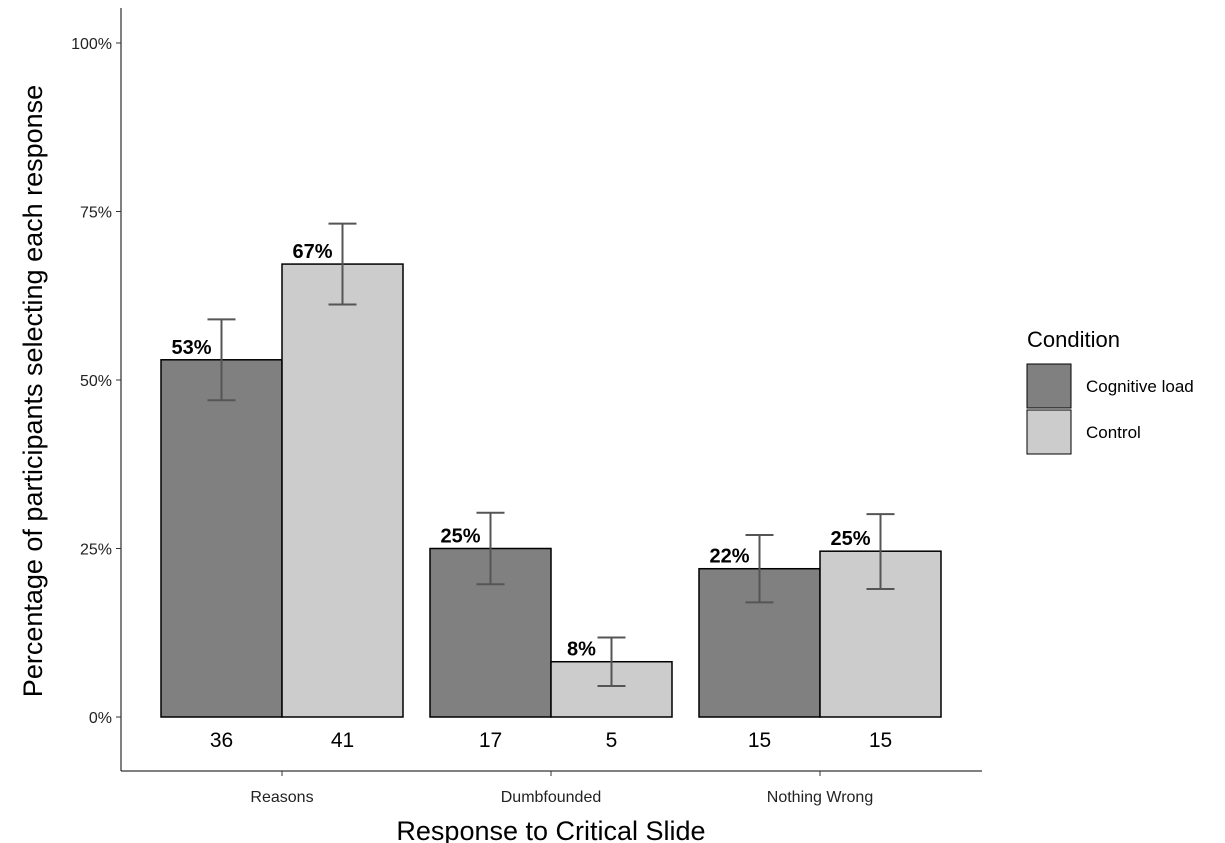  I want to click on data-label: 8%, so click(581, 650).